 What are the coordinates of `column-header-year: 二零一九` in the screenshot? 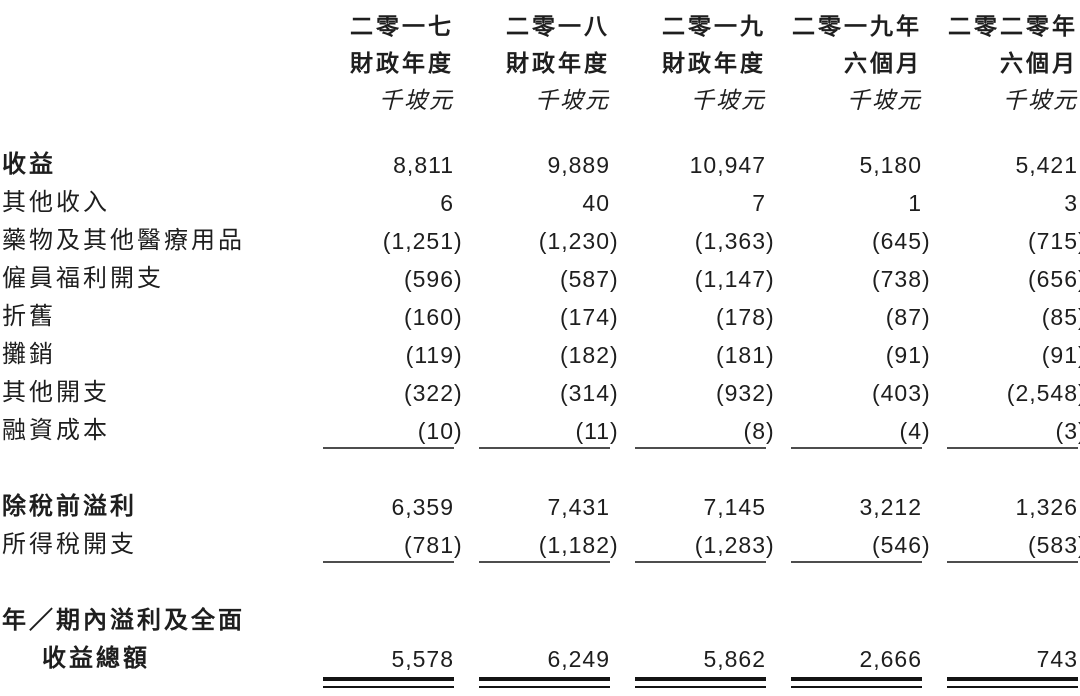 It's located at (714, 26).